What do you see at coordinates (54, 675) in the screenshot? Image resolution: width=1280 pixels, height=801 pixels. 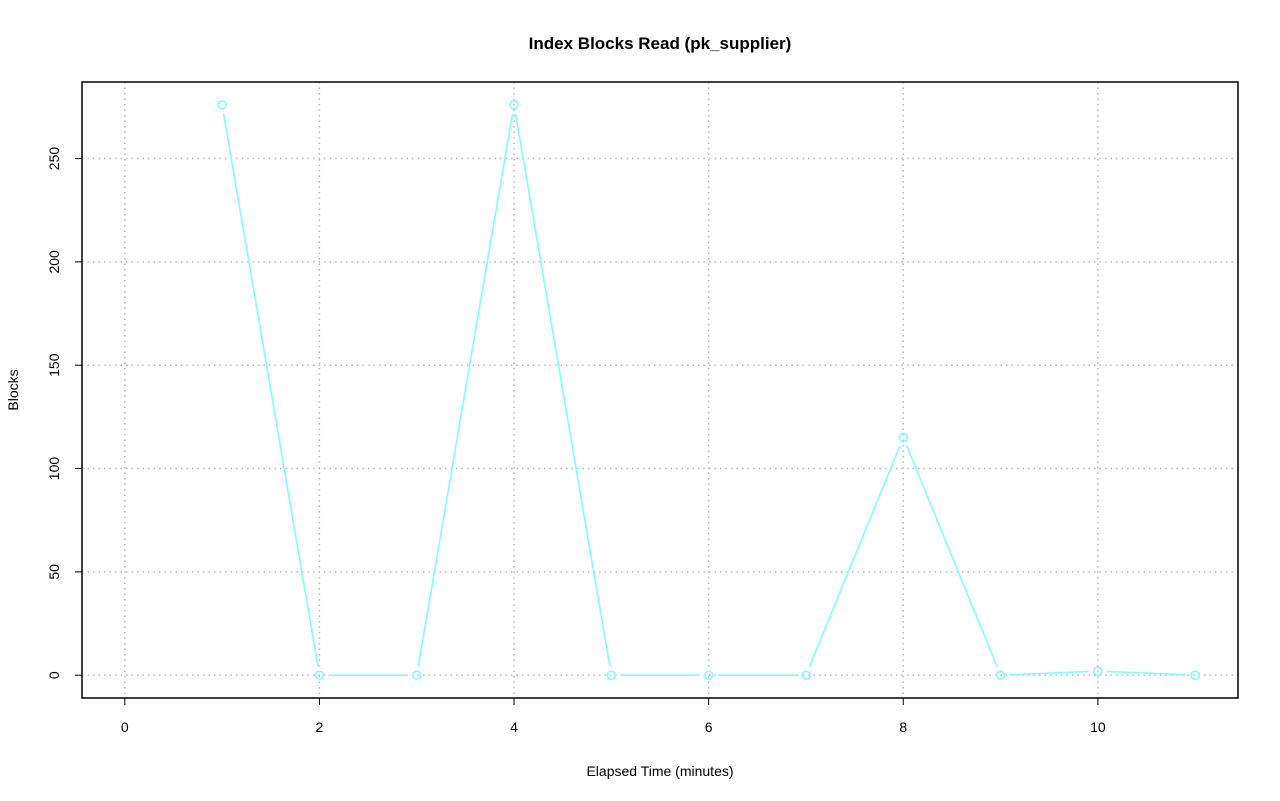 I see `y-tick-label: 0` at bounding box center [54, 675].